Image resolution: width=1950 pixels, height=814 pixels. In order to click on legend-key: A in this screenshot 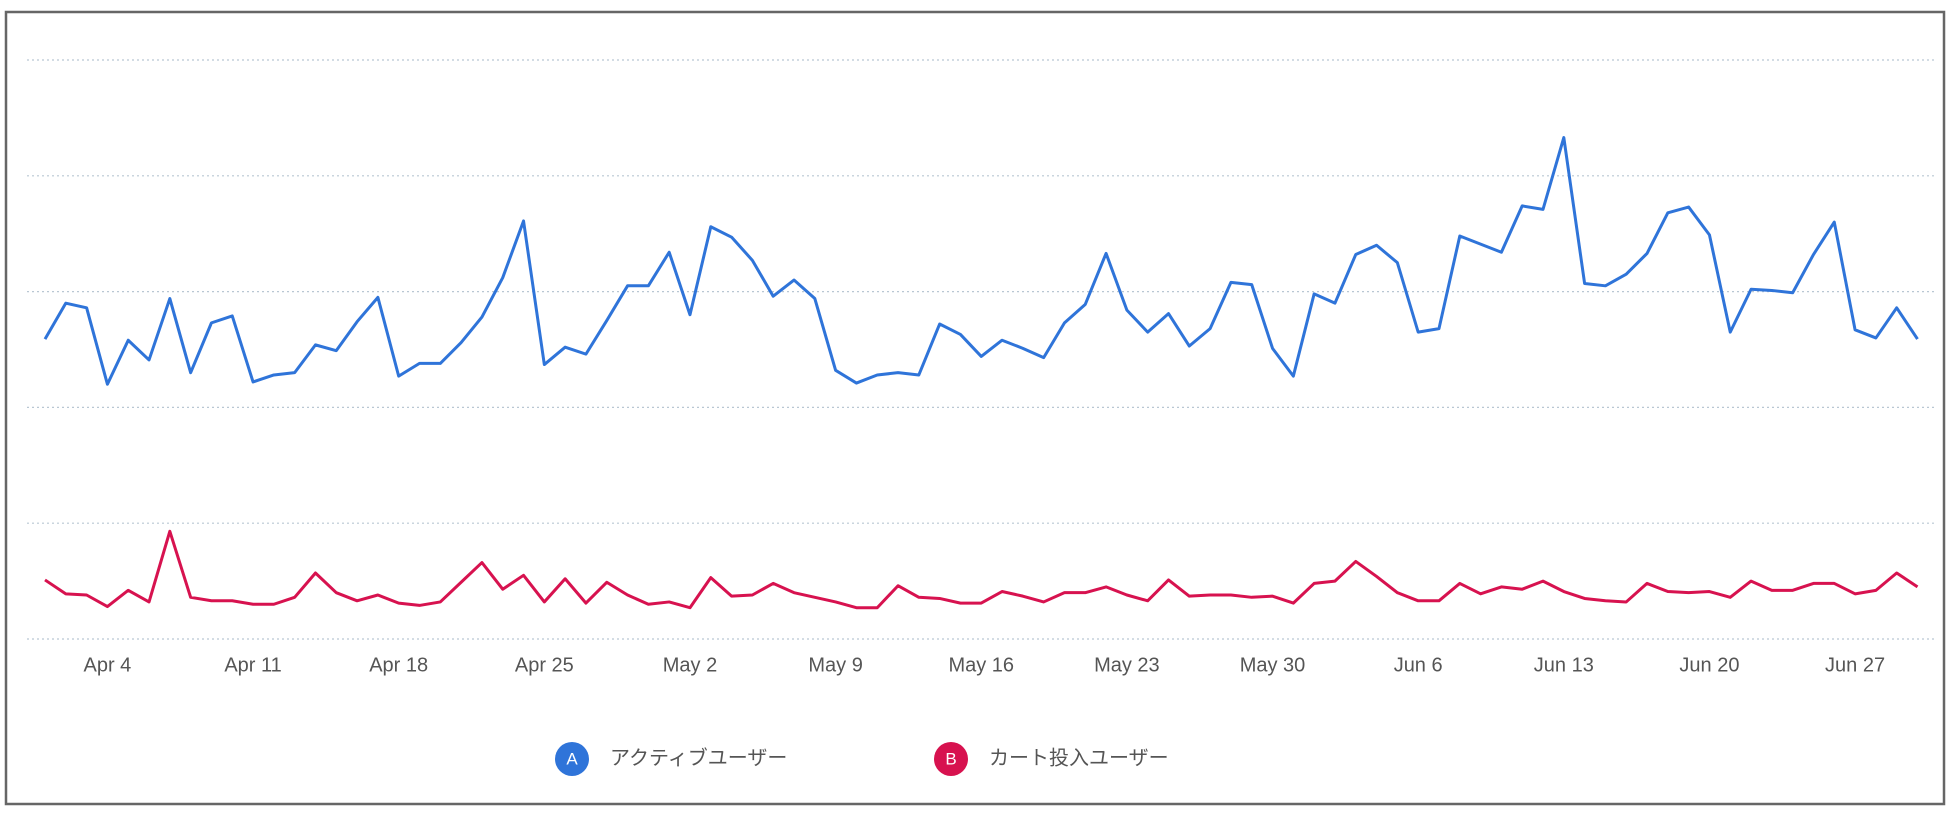, I will do `click(572, 758)`.